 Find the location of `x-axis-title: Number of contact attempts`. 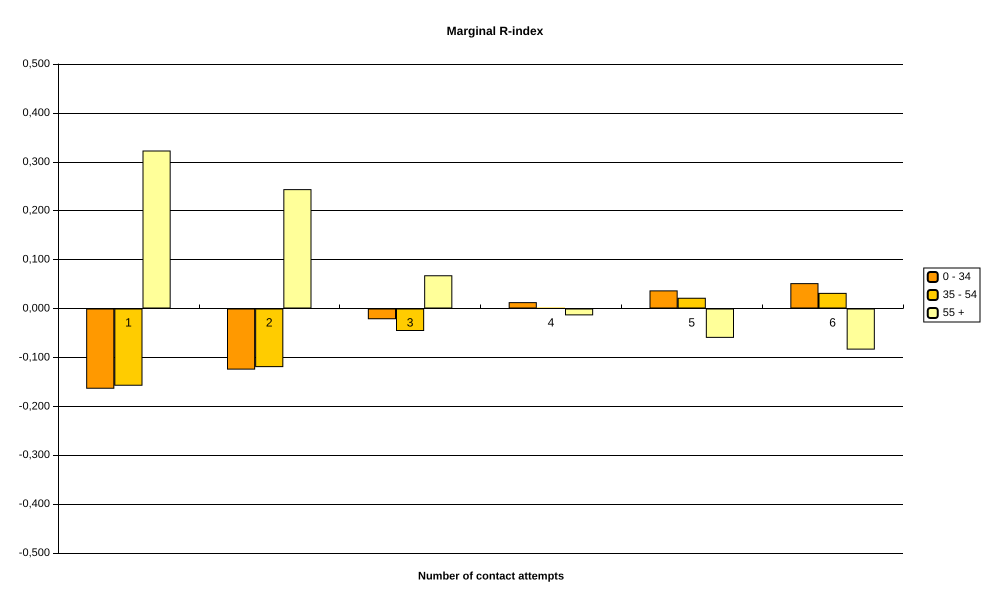

x-axis-title: Number of contact attempts is located at coordinates (491, 576).